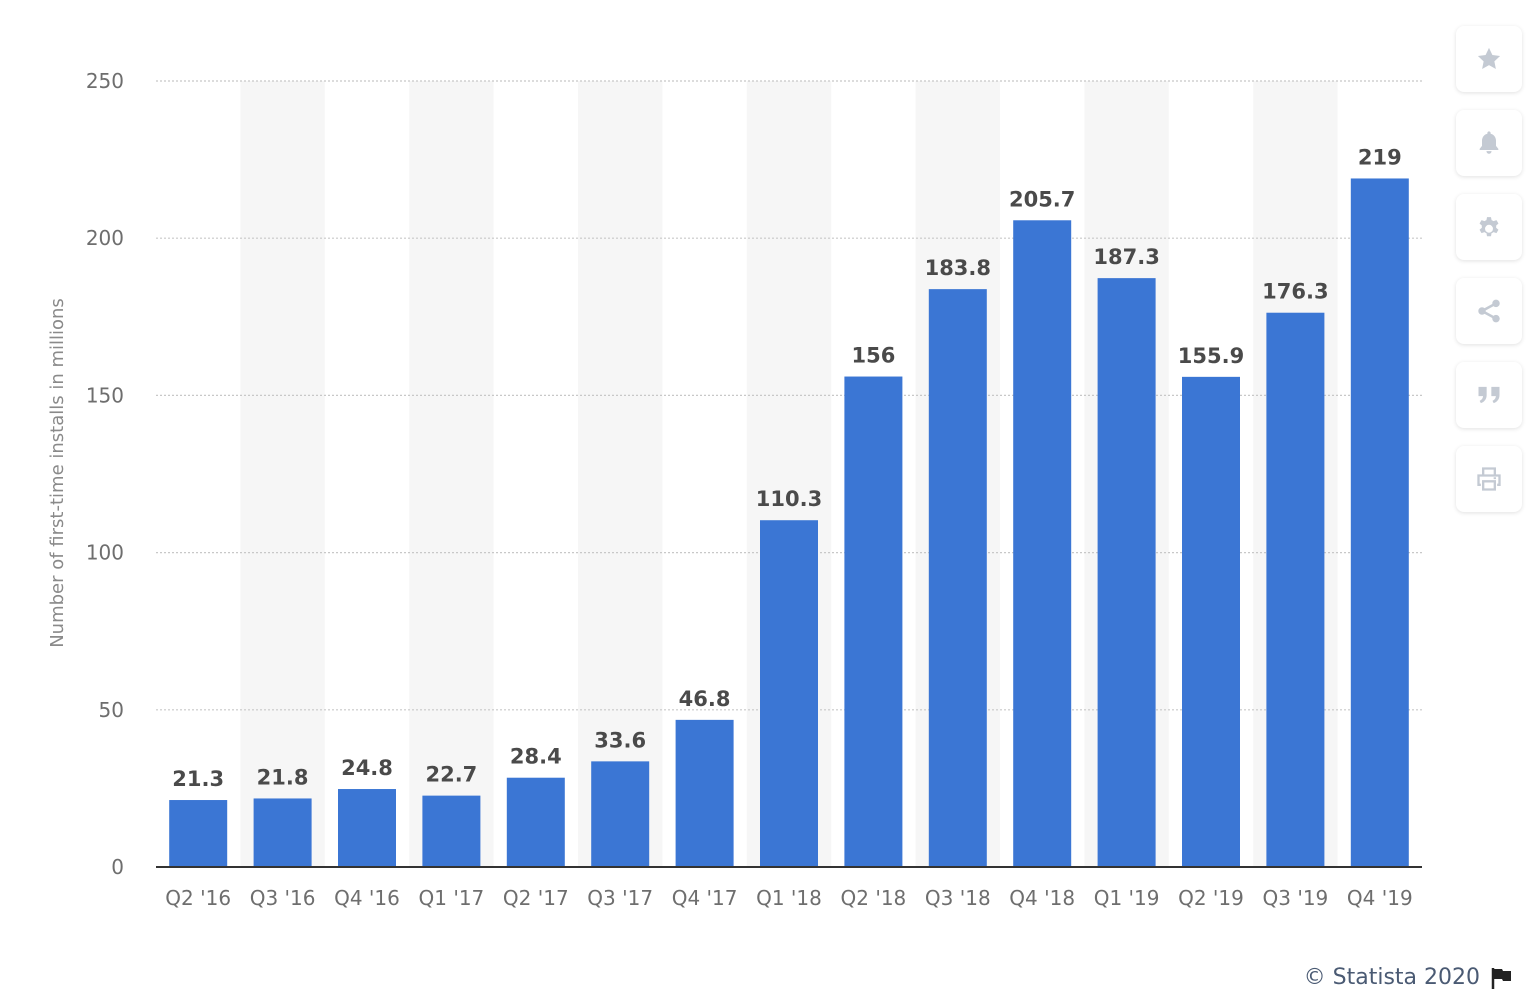  I want to click on x-category-label: Q2 '19, so click(1211, 898).